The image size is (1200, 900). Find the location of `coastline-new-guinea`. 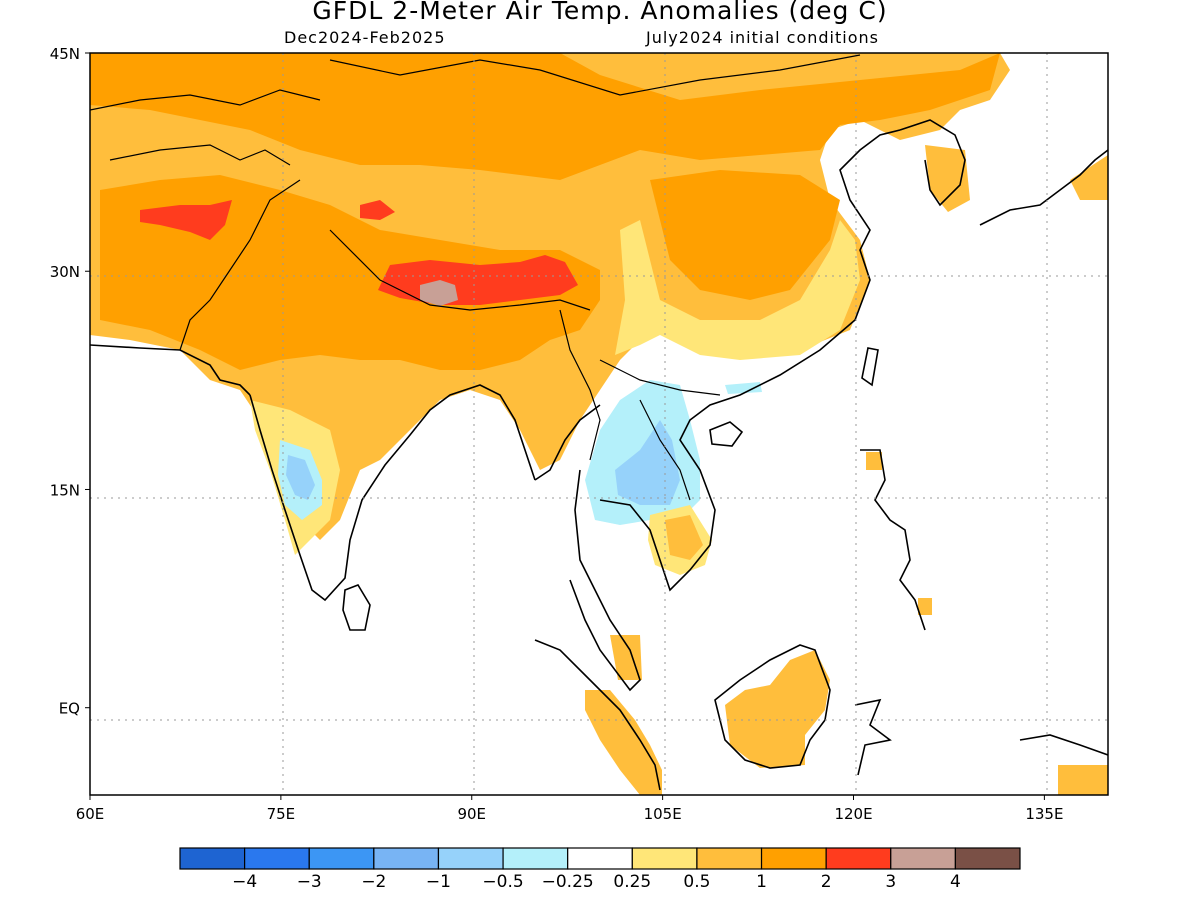

coastline-new-guinea is located at coordinates (1063, 745).